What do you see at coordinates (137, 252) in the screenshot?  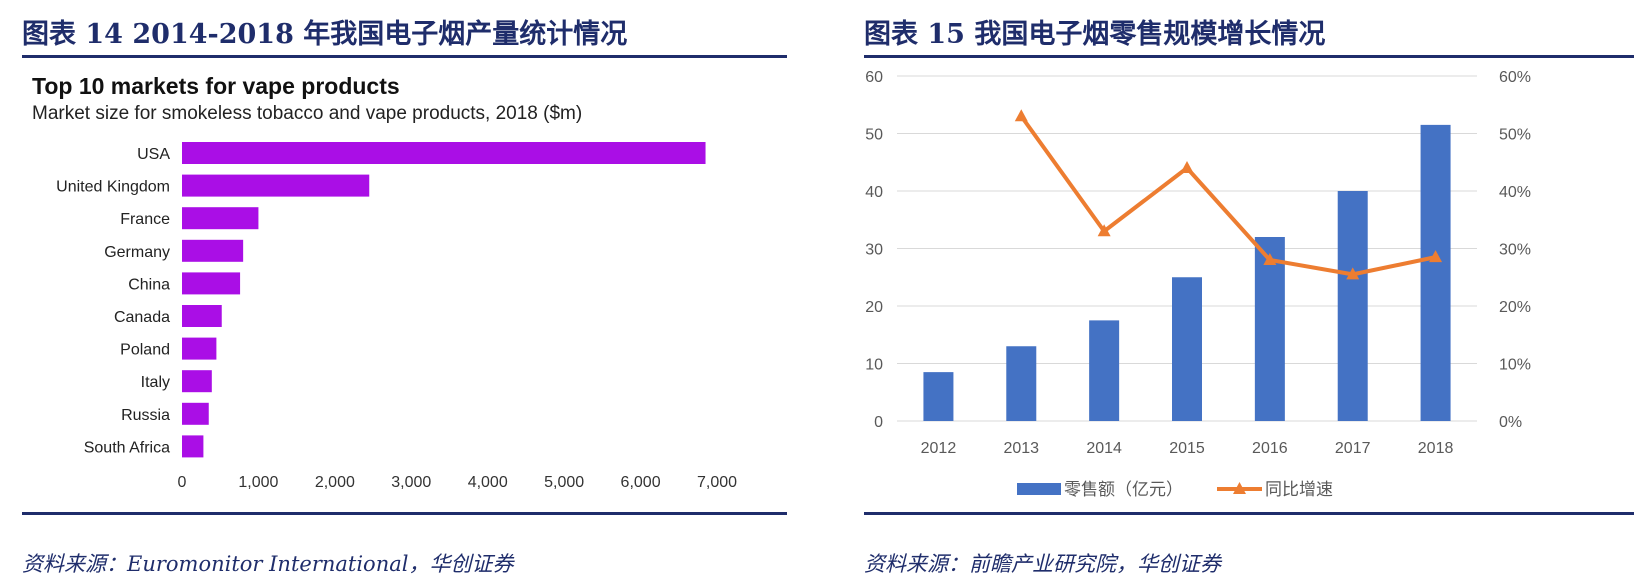 I see `category-label: Germany` at bounding box center [137, 252].